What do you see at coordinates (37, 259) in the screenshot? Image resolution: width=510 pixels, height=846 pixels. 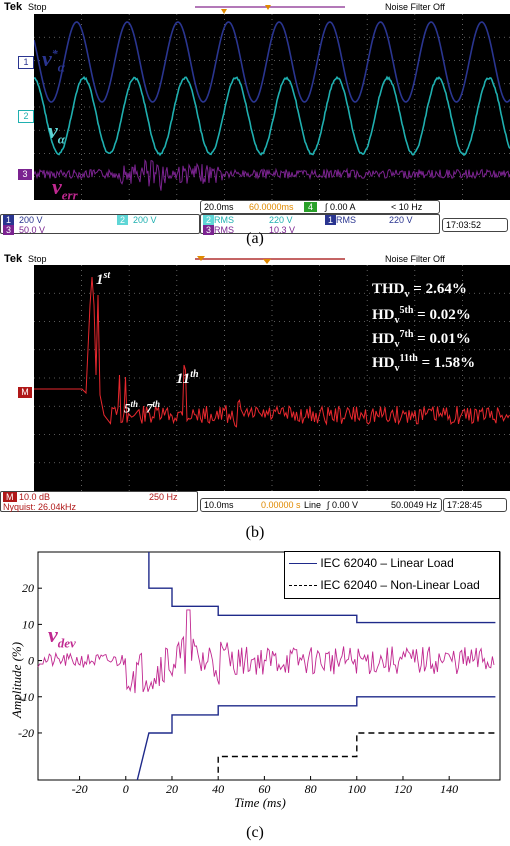 I see `scope-b-state: Stop` at bounding box center [37, 259].